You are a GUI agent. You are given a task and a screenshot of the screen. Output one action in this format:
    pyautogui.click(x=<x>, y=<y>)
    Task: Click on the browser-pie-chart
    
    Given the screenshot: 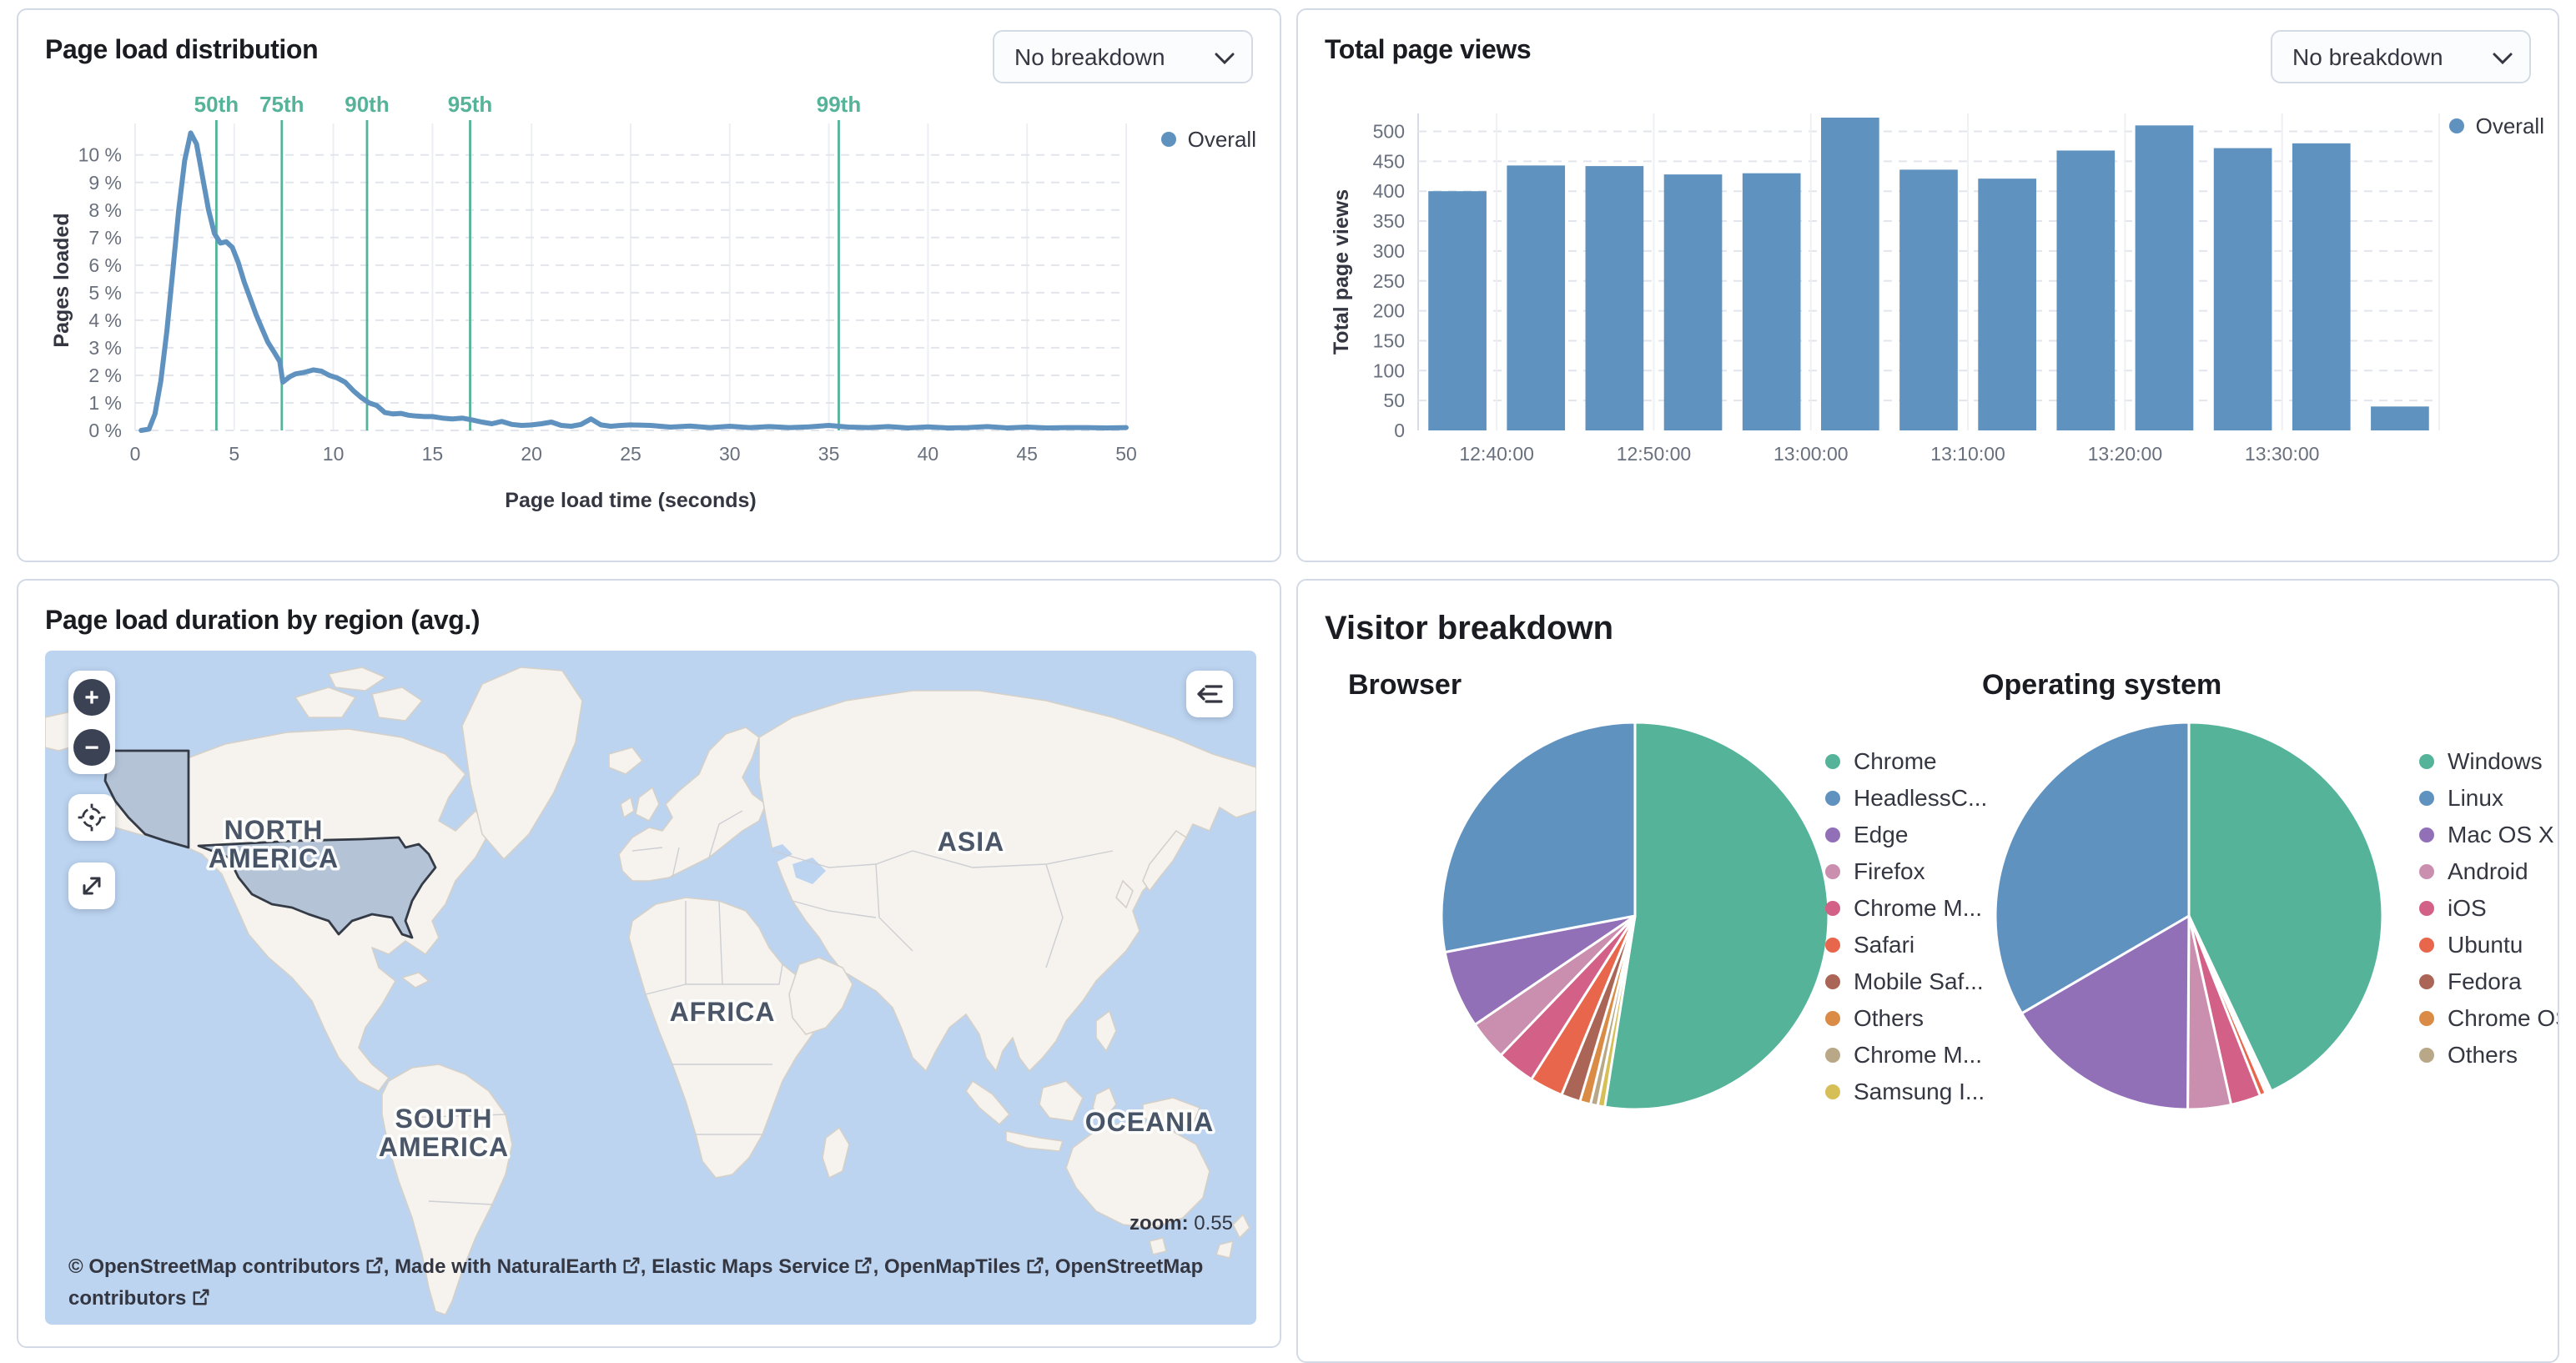 What is the action you would take?
    pyautogui.click(x=1635, y=916)
    